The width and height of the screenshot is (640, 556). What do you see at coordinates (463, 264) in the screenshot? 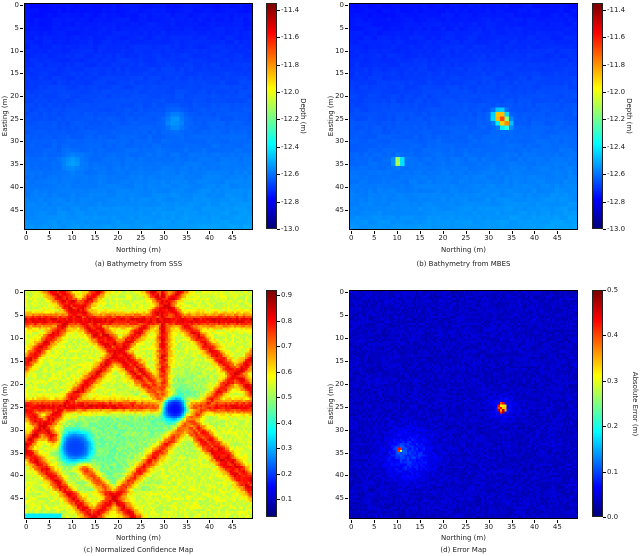
I see `caption-b: (b) Bathymetry from MBES` at bounding box center [463, 264].